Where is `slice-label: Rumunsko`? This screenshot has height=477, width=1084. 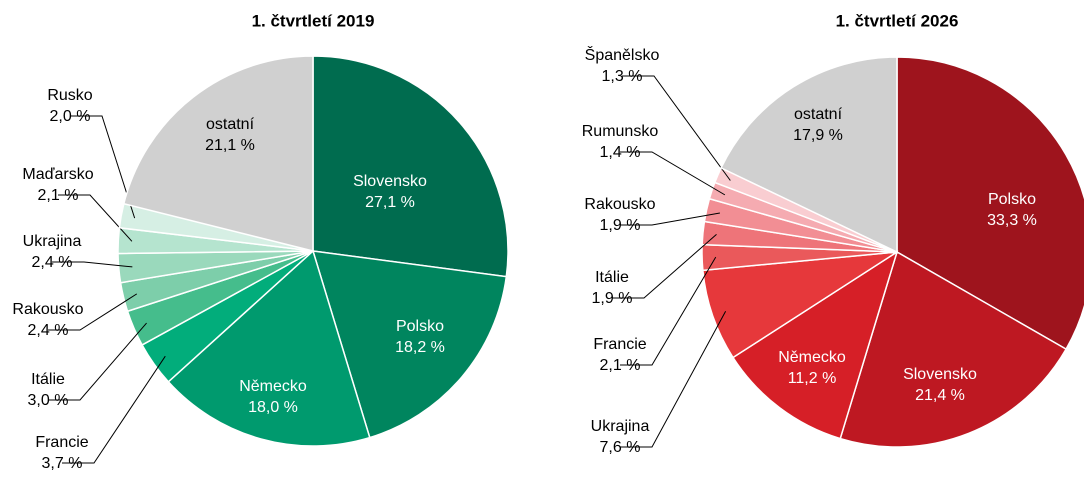
slice-label: Rumunsko is located at coordinates (620, 131).